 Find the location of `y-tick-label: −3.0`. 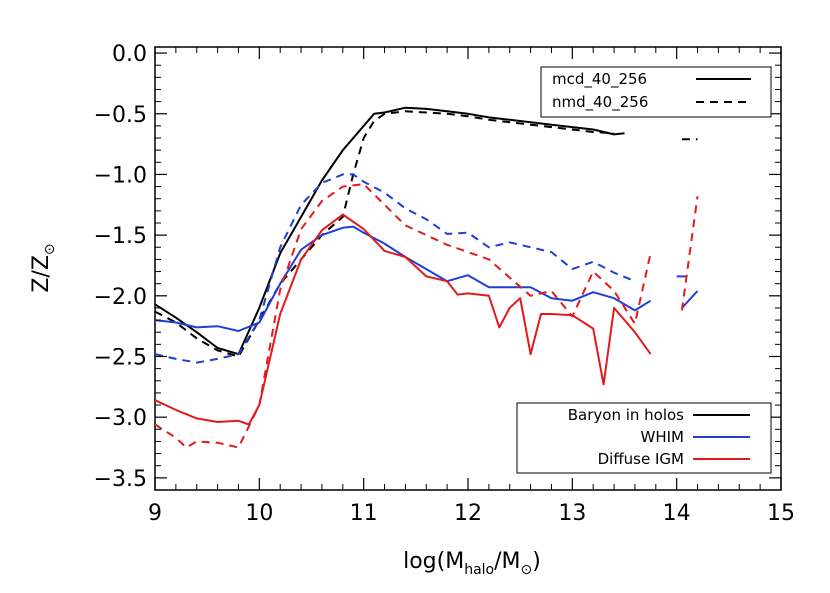

y-tick-label: −3.0 is located at coordinates (120, 418).